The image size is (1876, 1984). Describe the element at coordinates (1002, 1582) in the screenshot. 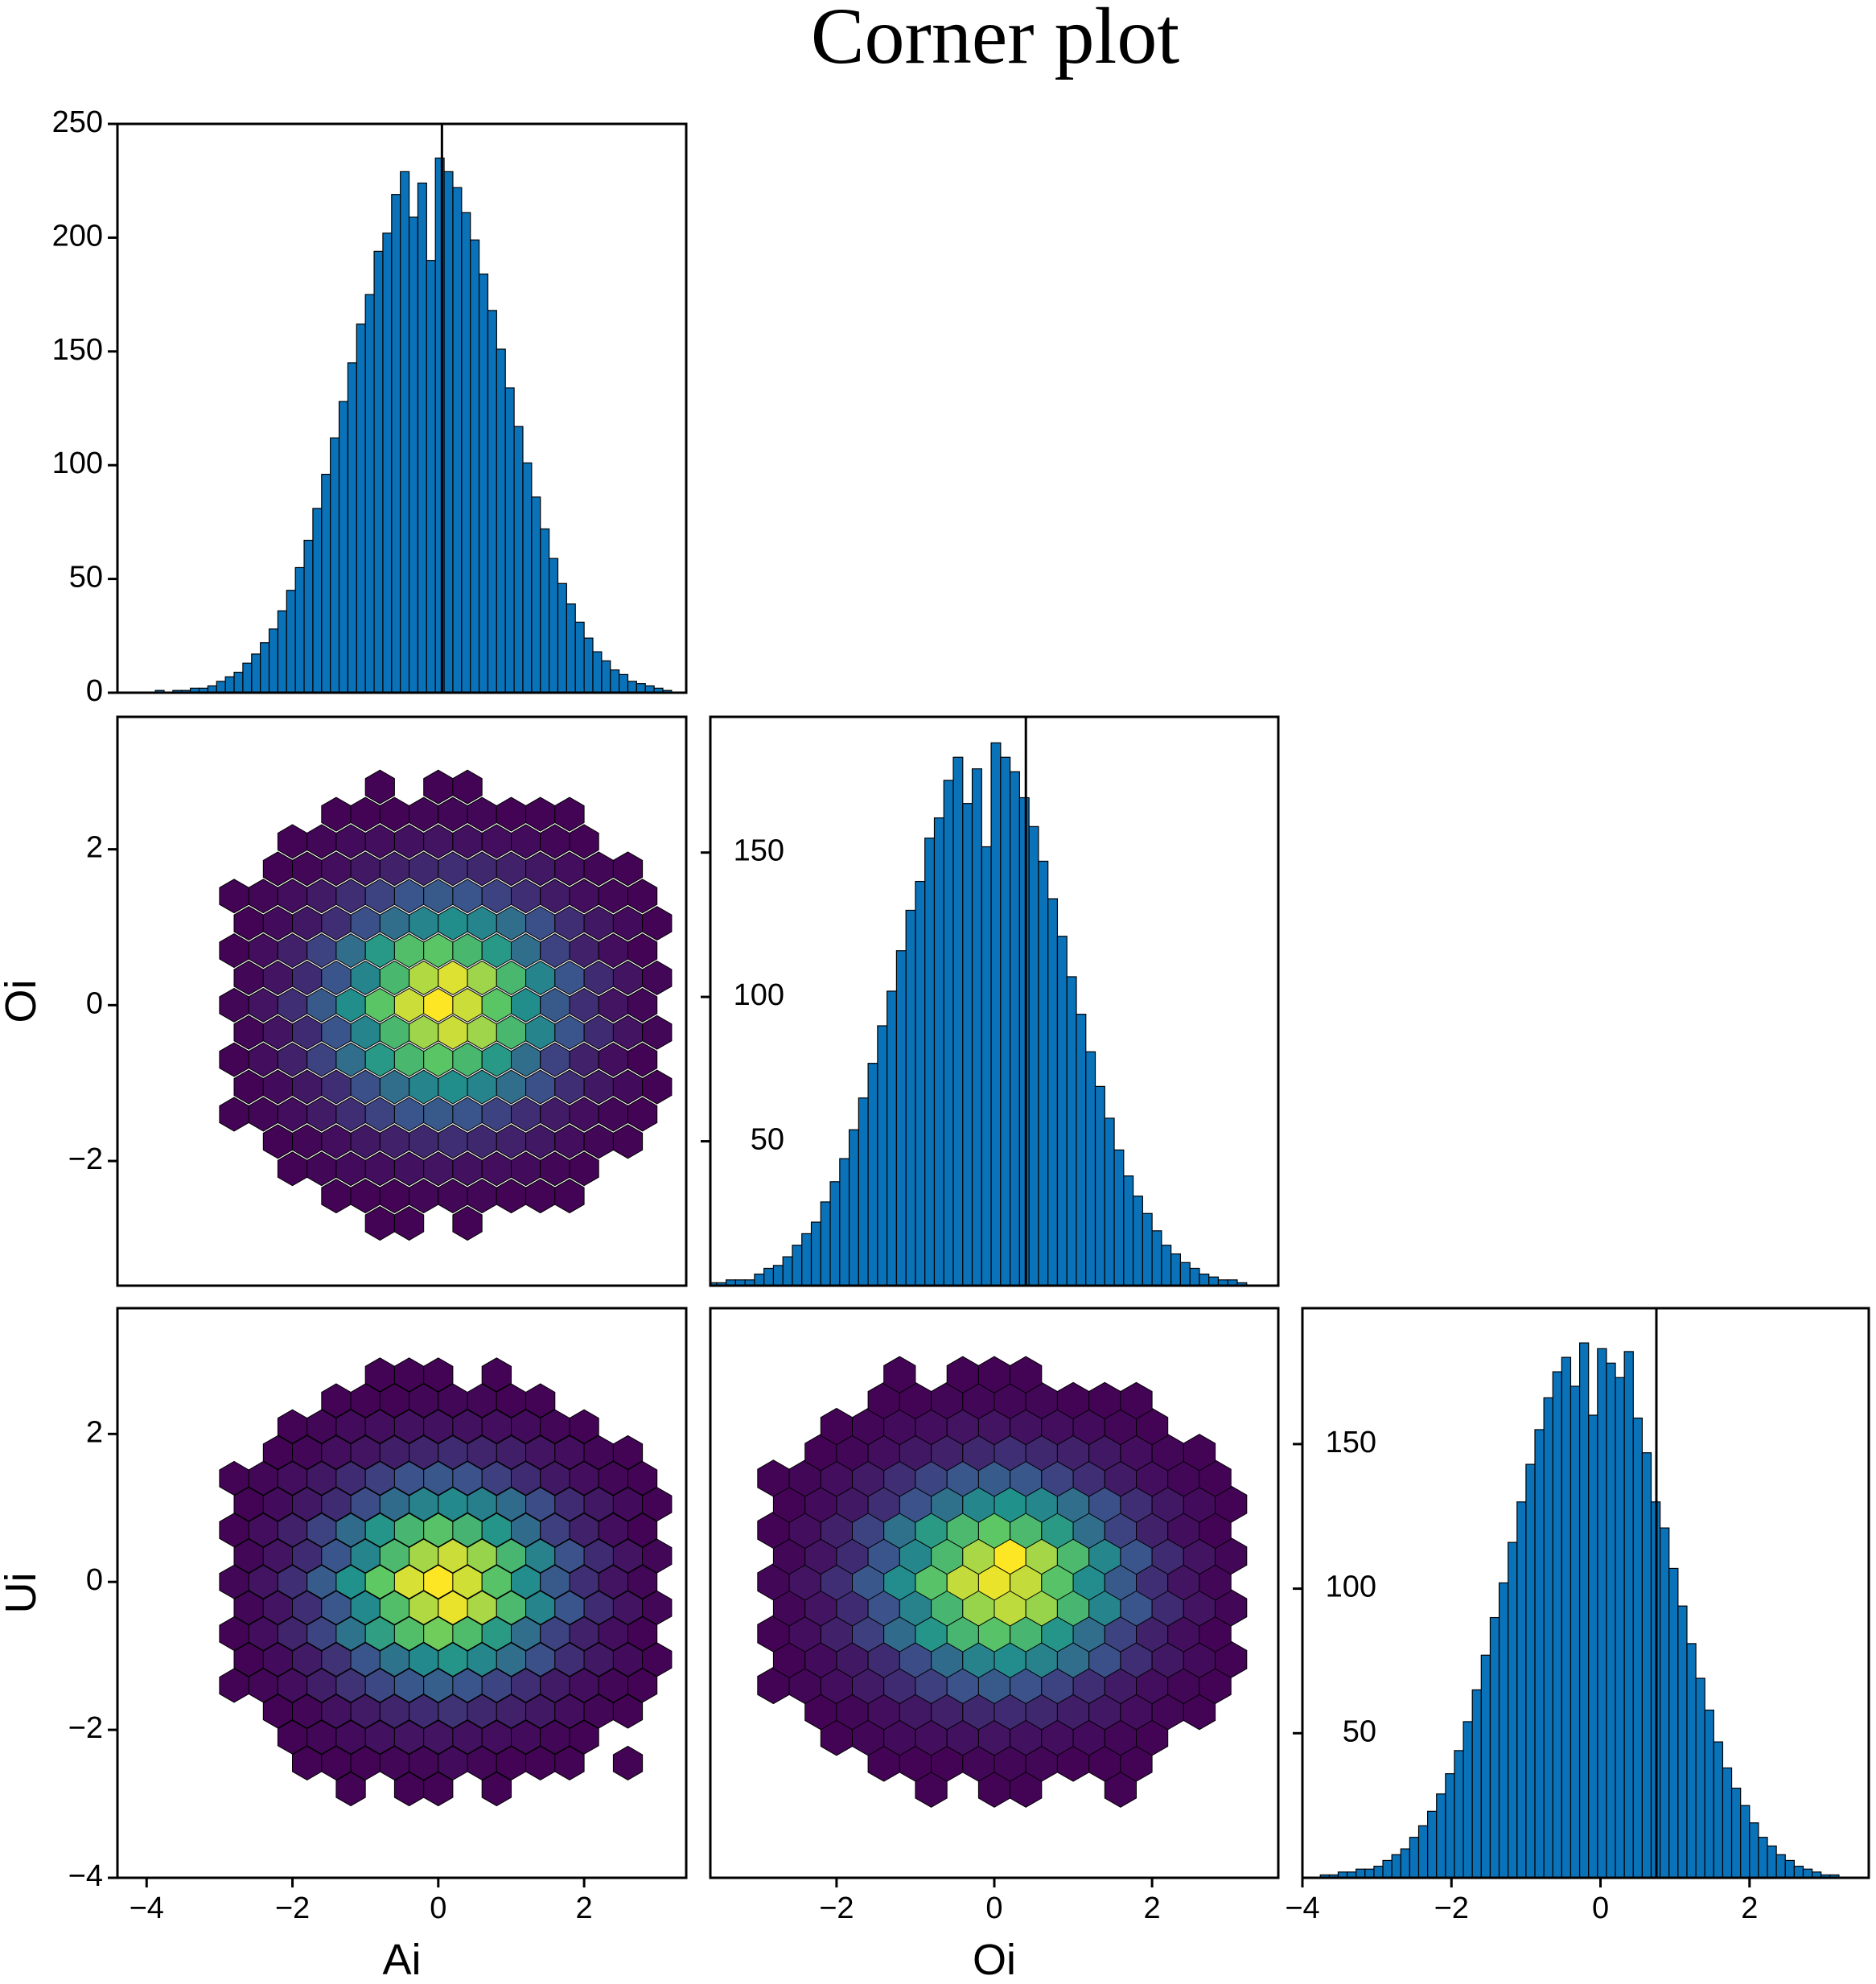

I see `plot-area` at that location.